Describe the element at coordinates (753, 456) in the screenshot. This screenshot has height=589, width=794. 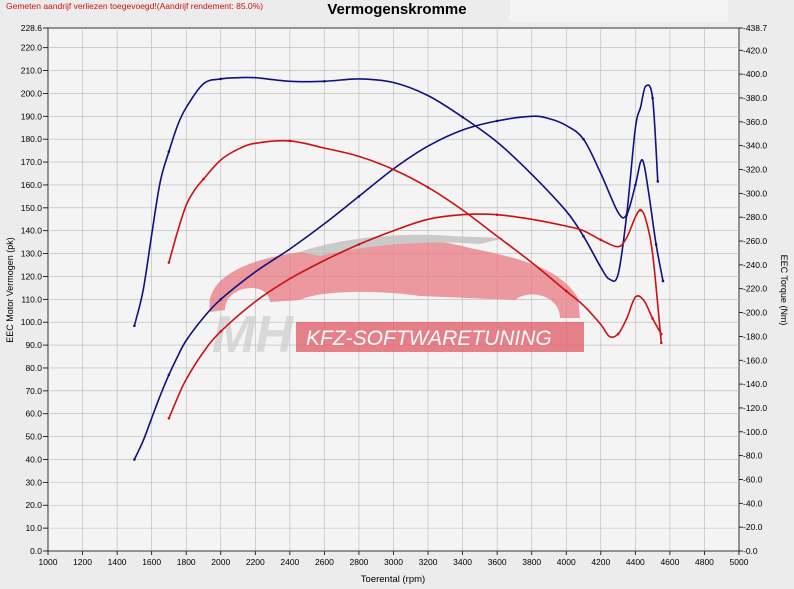
I see `y-tick-label-right: -80.0` at that location.